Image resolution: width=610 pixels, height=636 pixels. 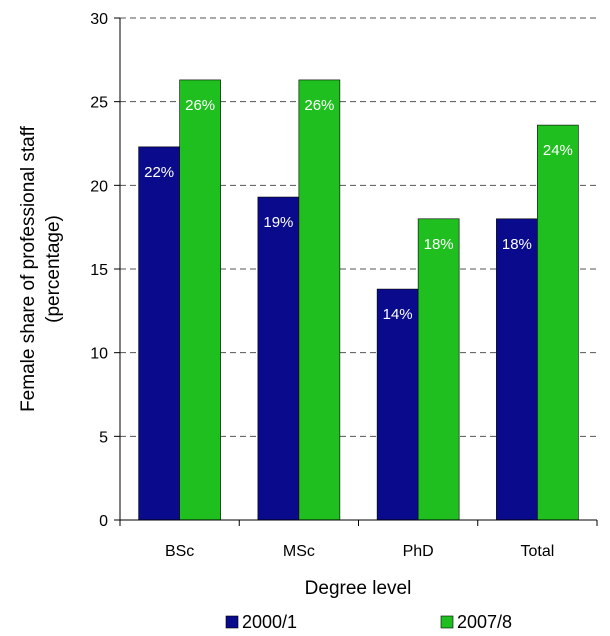 What do you see at coordinates (537, 551) in the screenshot?
I see `x-tick-label: Total` at bounding box center [537, 551].